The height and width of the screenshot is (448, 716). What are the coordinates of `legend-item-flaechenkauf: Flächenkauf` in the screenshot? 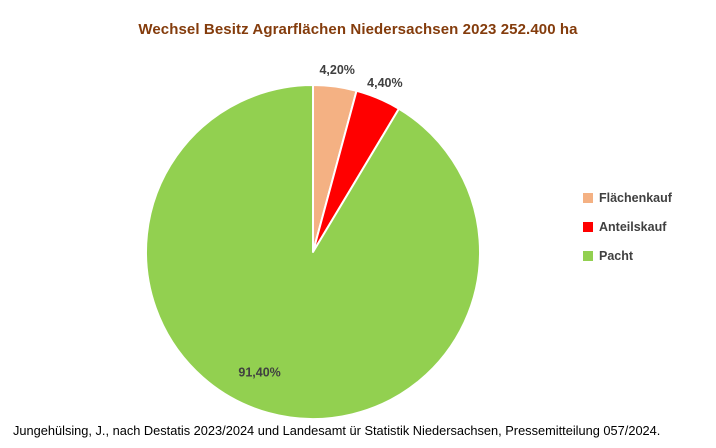 It's located at (627, 197).